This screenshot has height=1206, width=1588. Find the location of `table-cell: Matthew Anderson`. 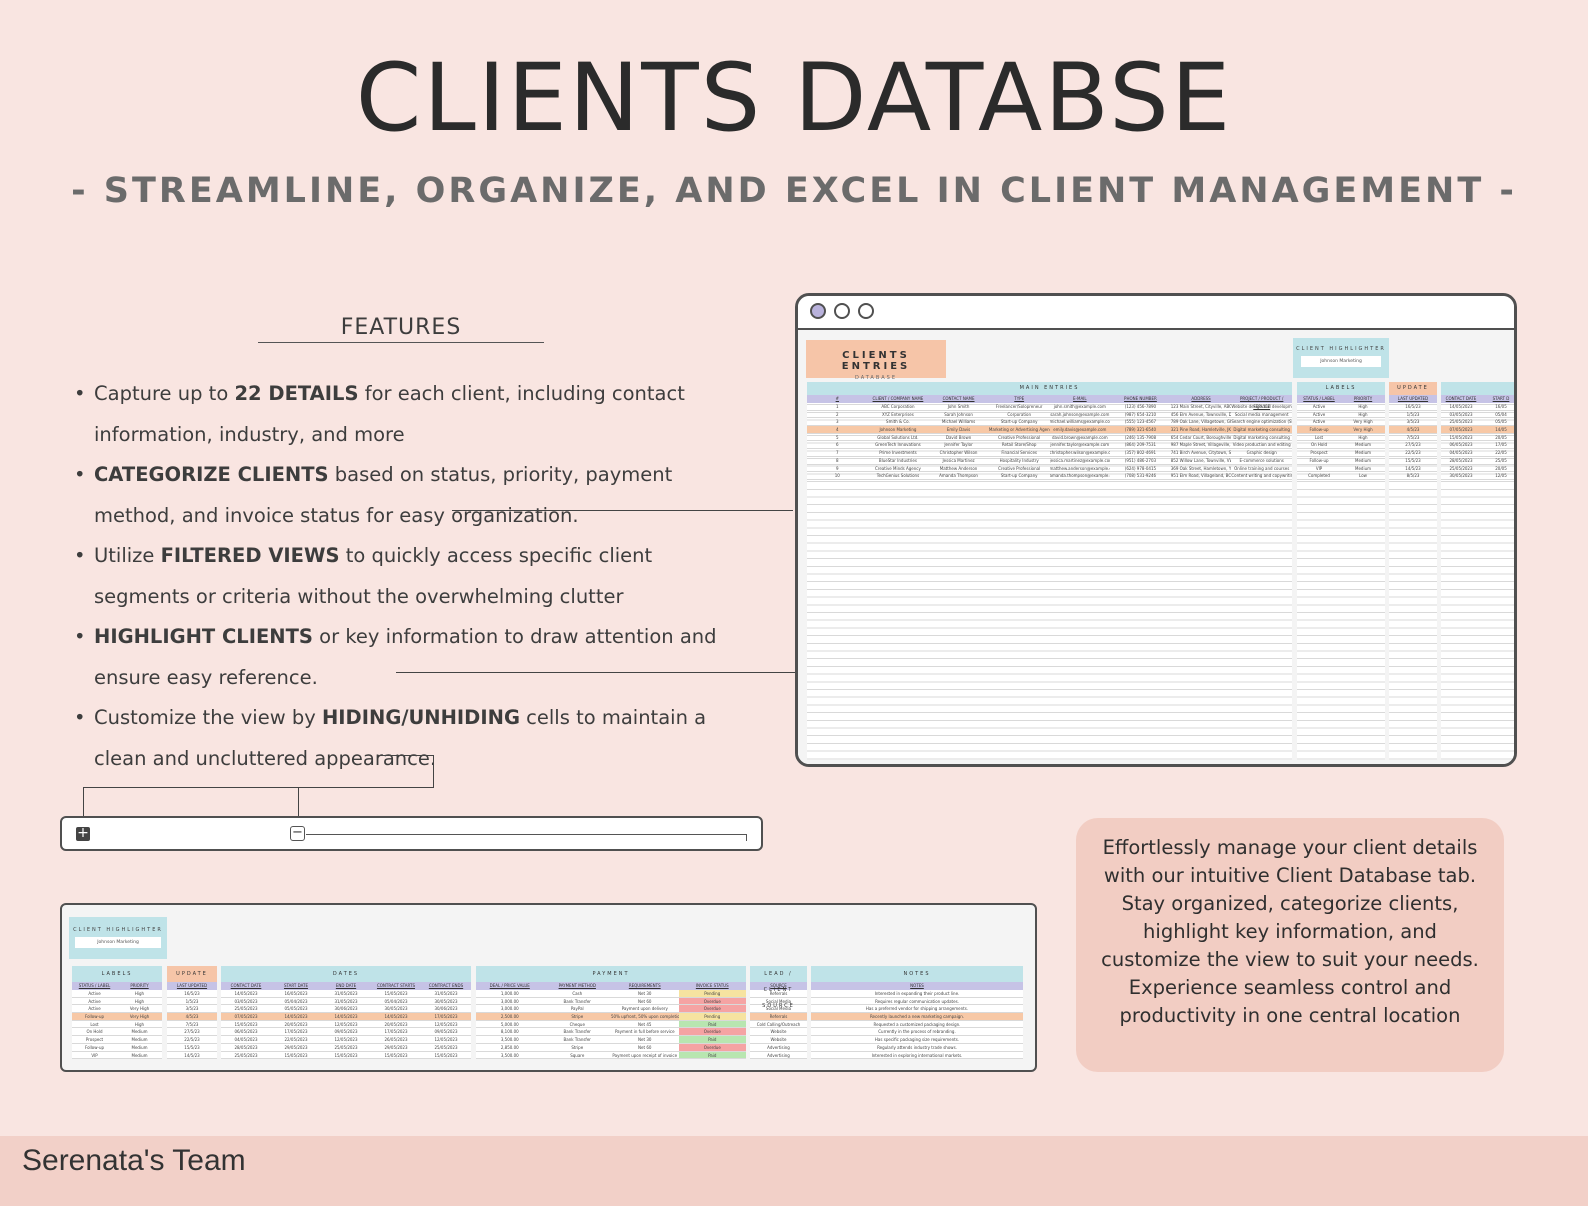

table-cell: Matthew Anderson is located at coordinates (958, 468).